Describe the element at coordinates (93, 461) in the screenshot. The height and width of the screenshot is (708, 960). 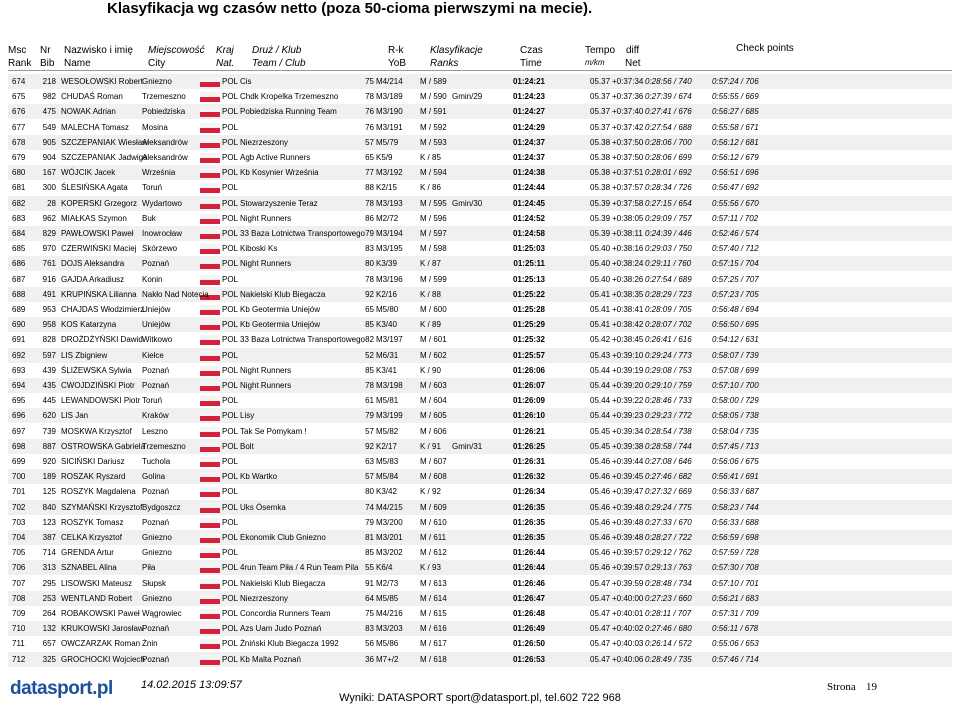
I see `cell-name: SICIŃSKI Dariusz` at that location.